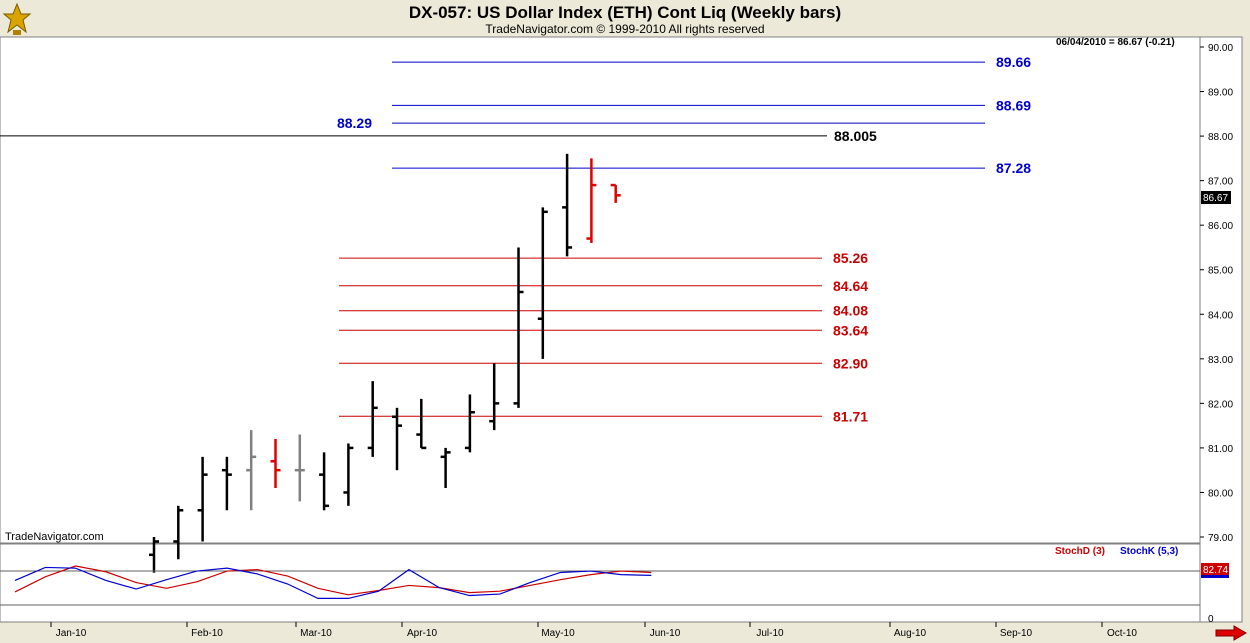 The height and width of the screenshot is (643, 1250). I want to click on last-price-tag: 86.67, so click(1215, 198).